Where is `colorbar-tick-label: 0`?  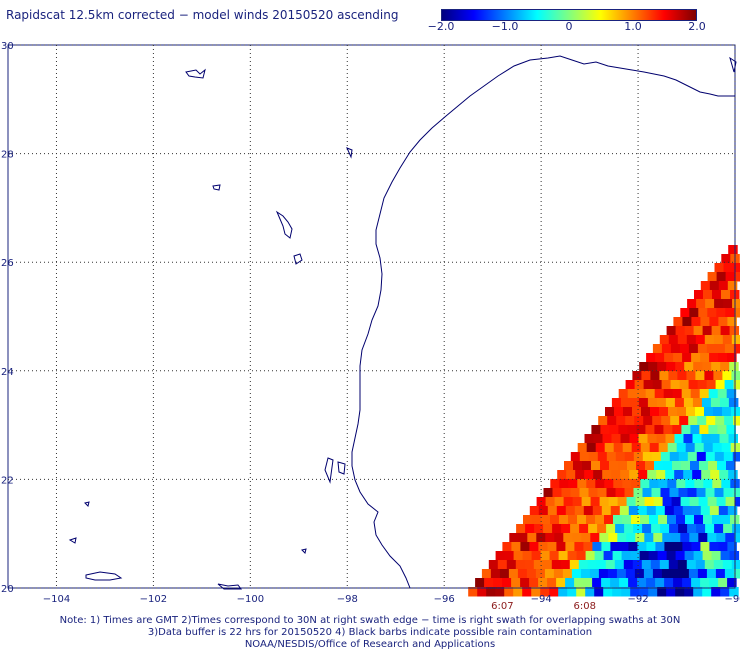
colorbar-tick-label: 0 is located at coordinates (569, 26).